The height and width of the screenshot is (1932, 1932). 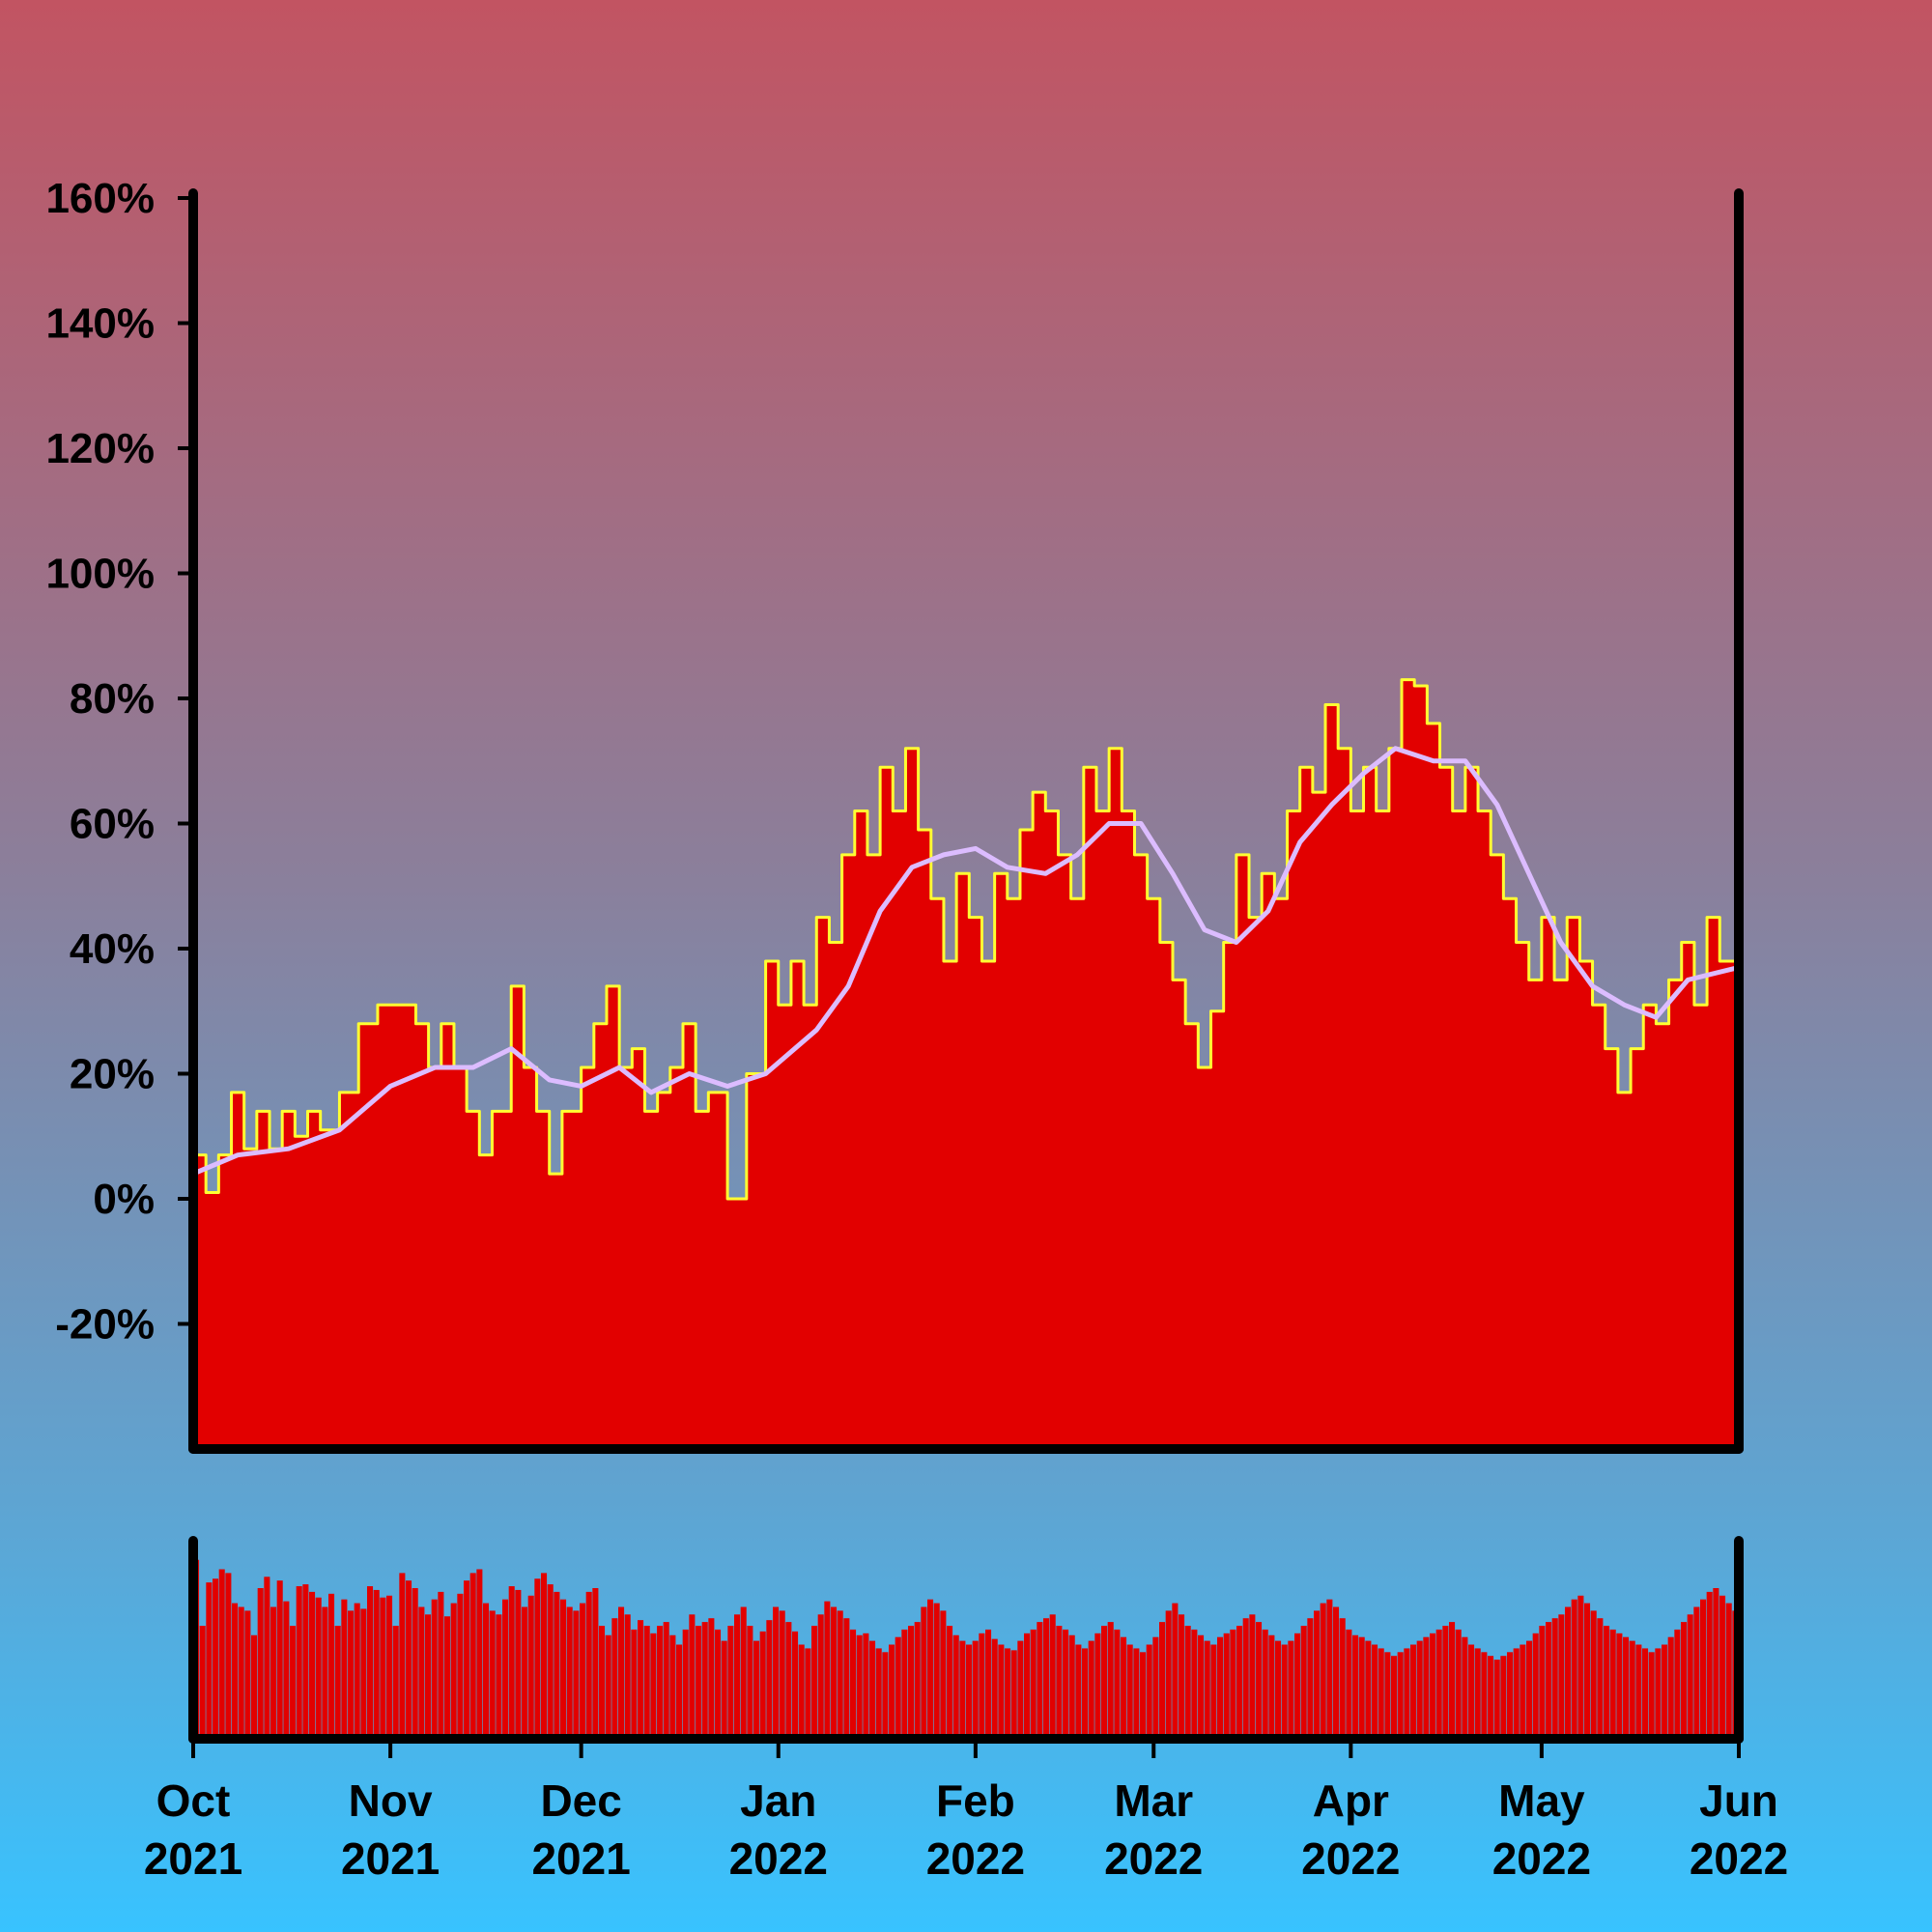 I want to click on y-tick-label: 40%, so click(x=112, y=949).